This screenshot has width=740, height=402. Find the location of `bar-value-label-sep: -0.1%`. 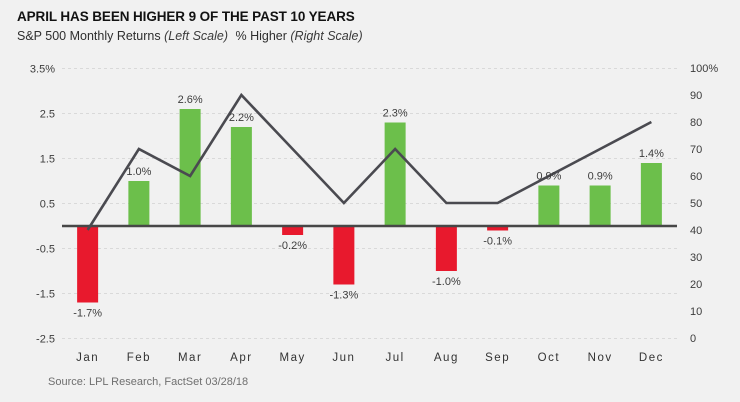

bar-value-label-sep: -0.1% is located at coordinates (497, 242).